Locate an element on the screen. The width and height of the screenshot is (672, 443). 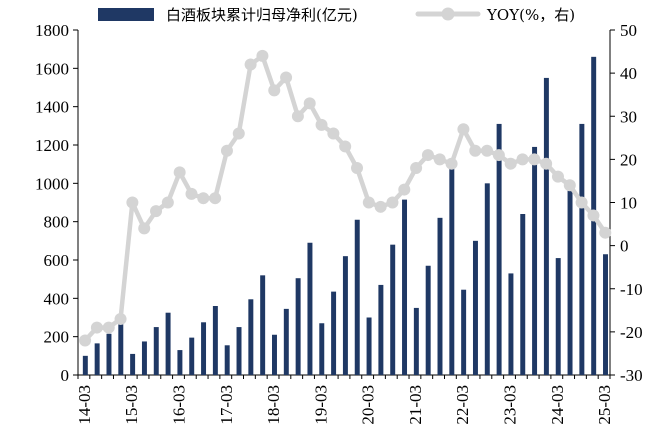
x-tick-label: 19-03 is located at coordinates (320, 405).